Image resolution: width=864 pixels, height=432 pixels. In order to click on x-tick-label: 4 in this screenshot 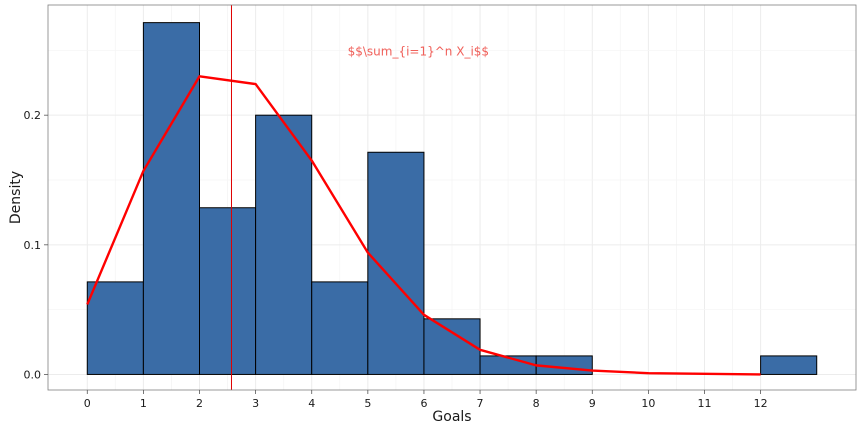, I will do `click(311, 403)`.